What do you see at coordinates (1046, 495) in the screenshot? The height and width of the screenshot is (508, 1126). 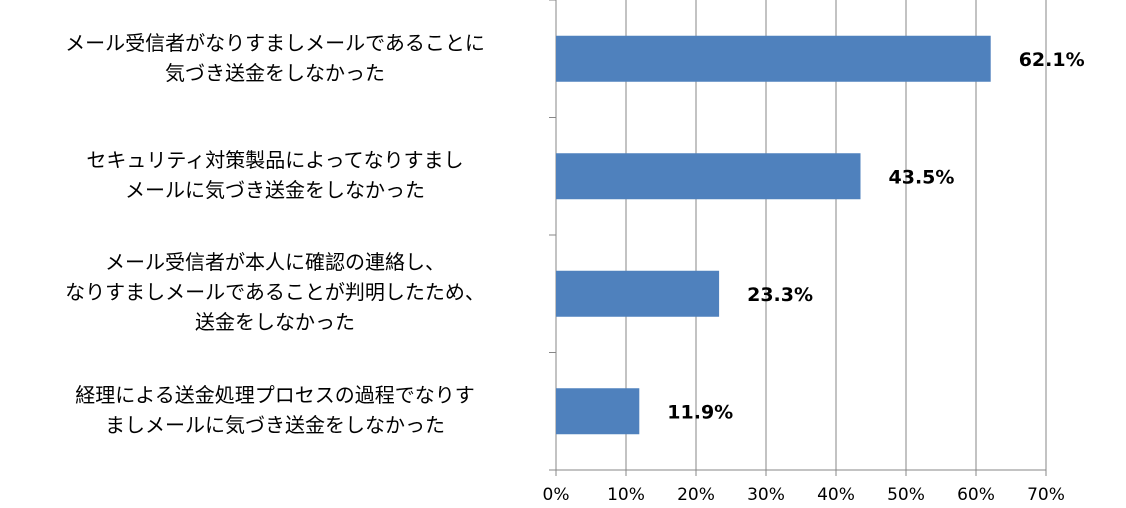 I see `x-tick-label-7: 70%` at bounding box center [1046, 495].